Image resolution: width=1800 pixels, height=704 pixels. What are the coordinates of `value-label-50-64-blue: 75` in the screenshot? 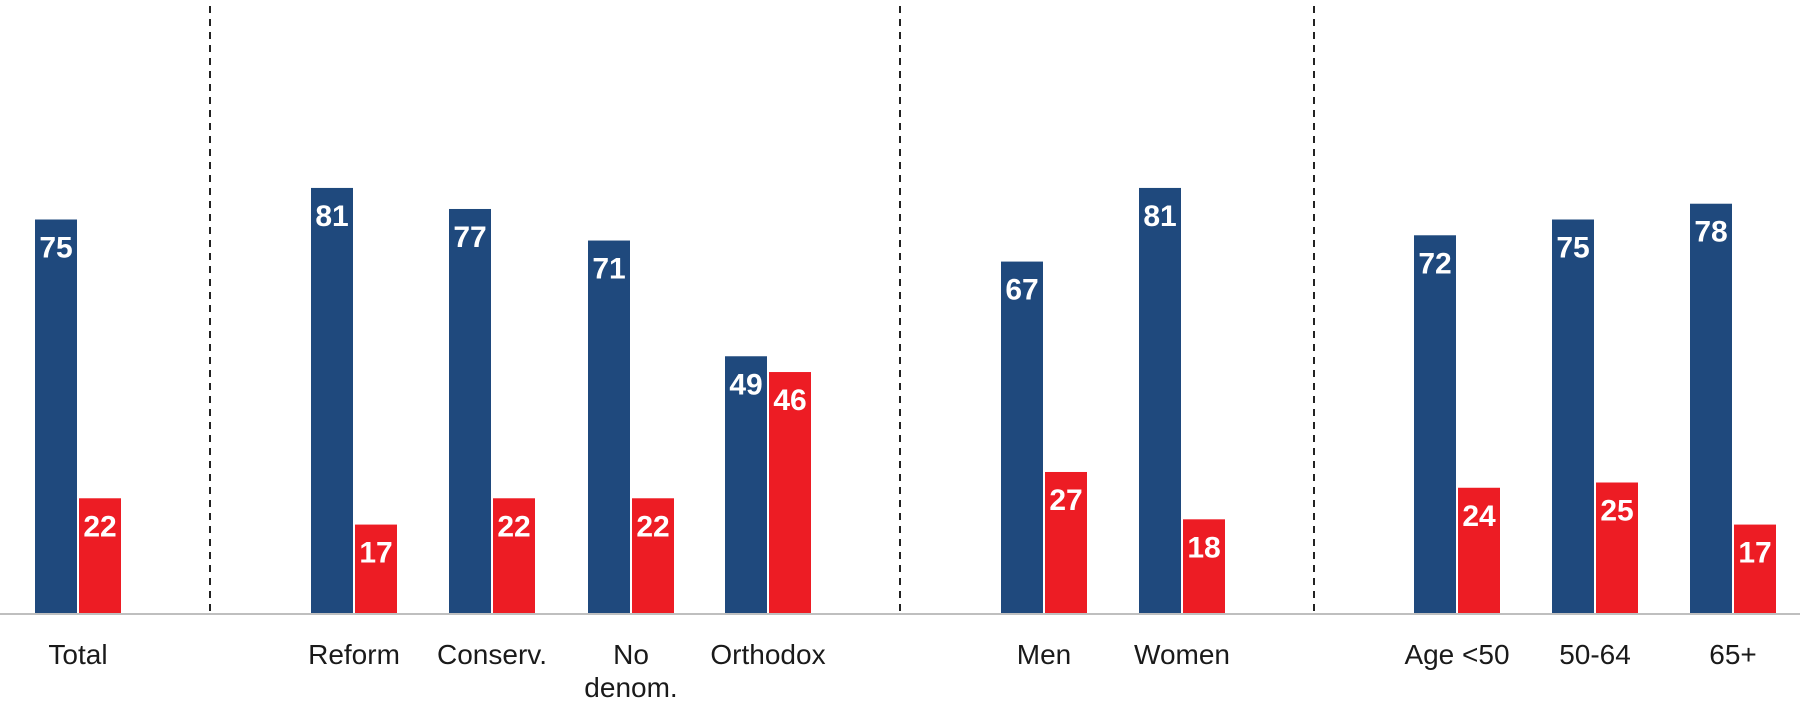 It's located at (1572, 248).